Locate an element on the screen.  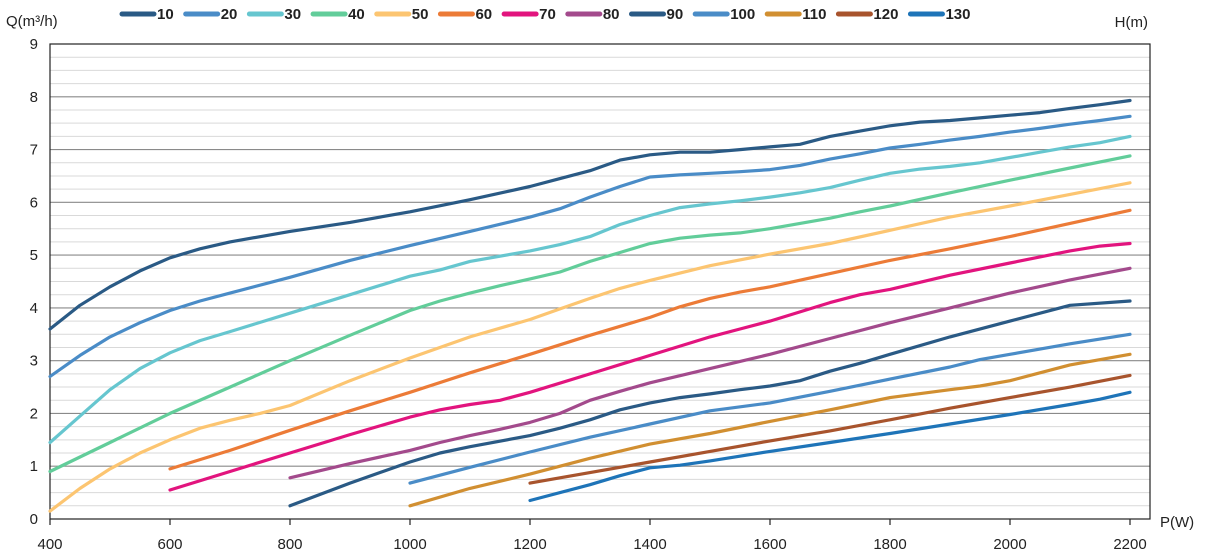
legend-item-20: 20 is located at coordinates (210, 14).